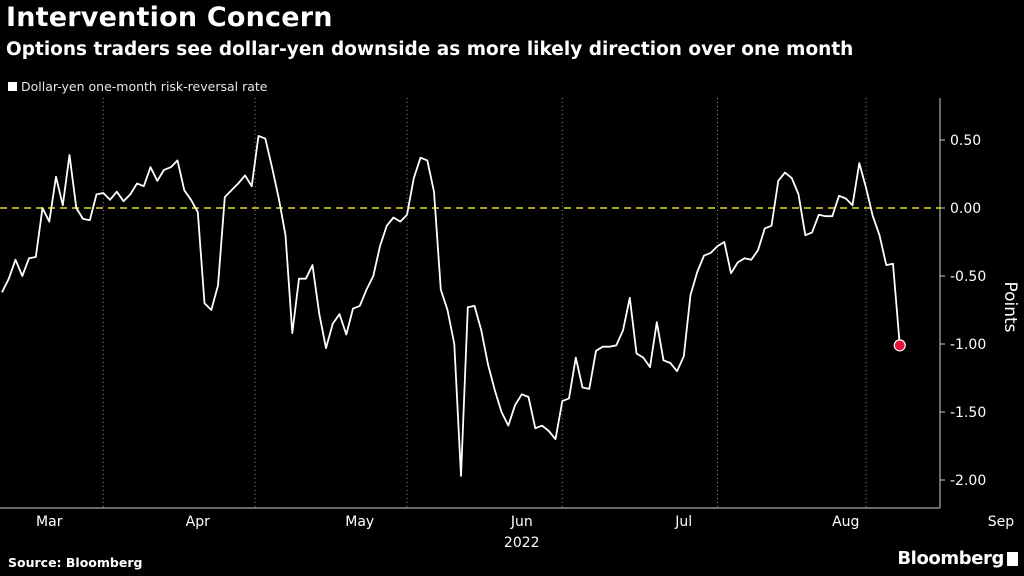  Describe the element at coordinates (1001, 522) in the screenshot. I see `x-tick-label-6: Sep` at that location.